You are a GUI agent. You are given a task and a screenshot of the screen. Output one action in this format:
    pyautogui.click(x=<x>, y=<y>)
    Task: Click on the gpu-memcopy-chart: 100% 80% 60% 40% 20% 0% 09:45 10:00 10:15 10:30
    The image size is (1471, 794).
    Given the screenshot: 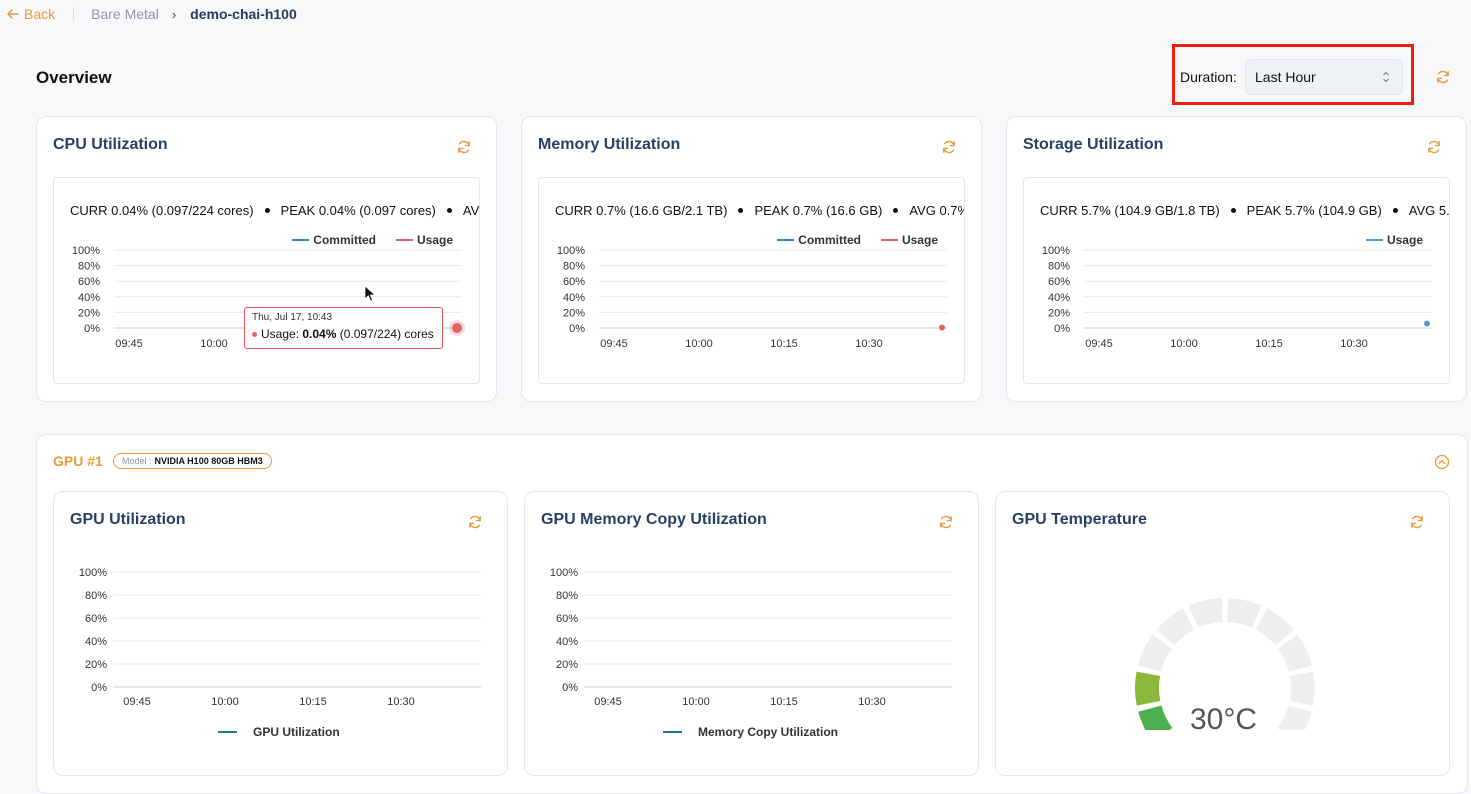 What is the action you would take?
    pyautogui.click(x=751, y=637)
    